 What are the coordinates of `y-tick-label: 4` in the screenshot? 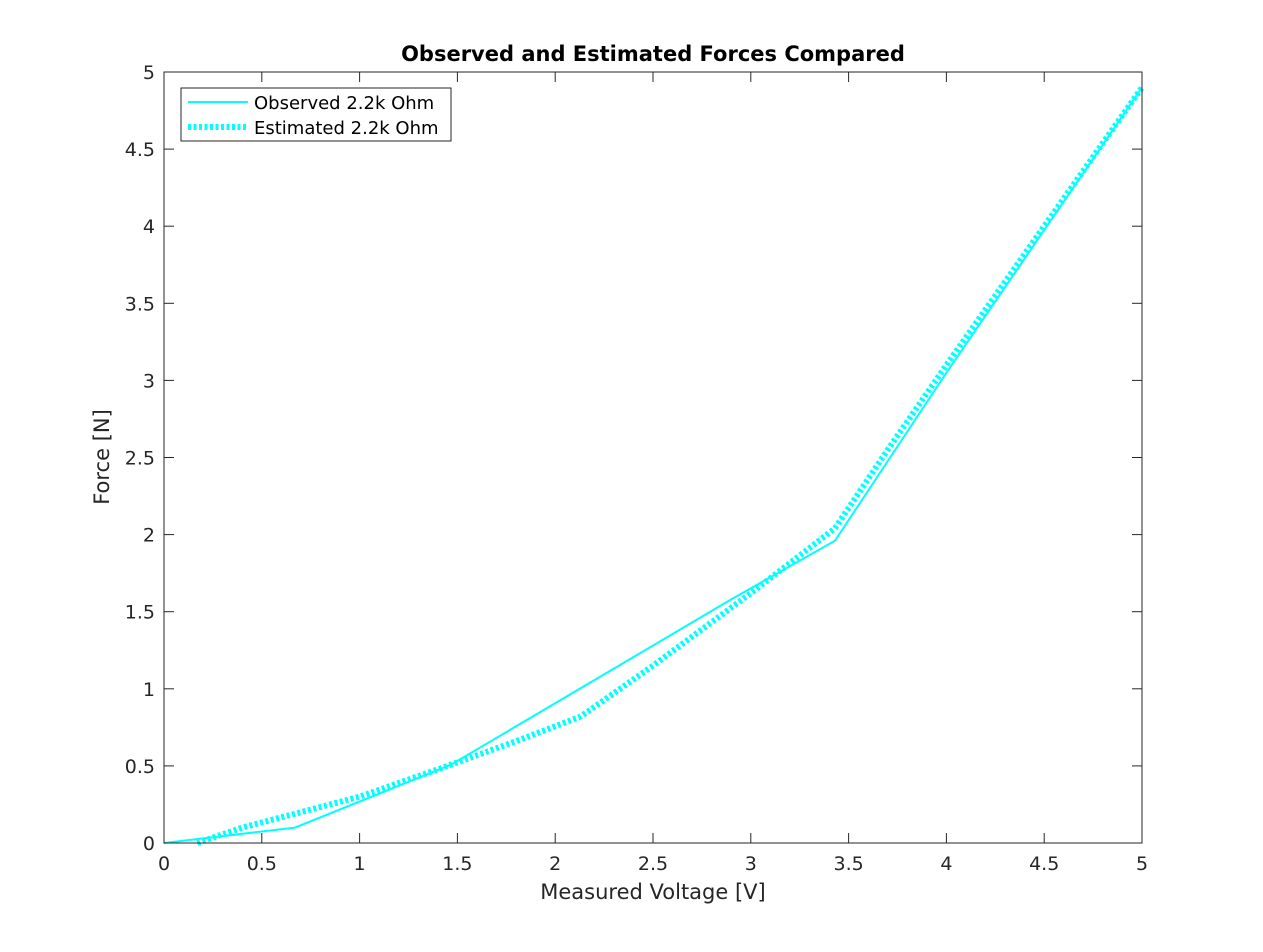 It's located at (149, 227).